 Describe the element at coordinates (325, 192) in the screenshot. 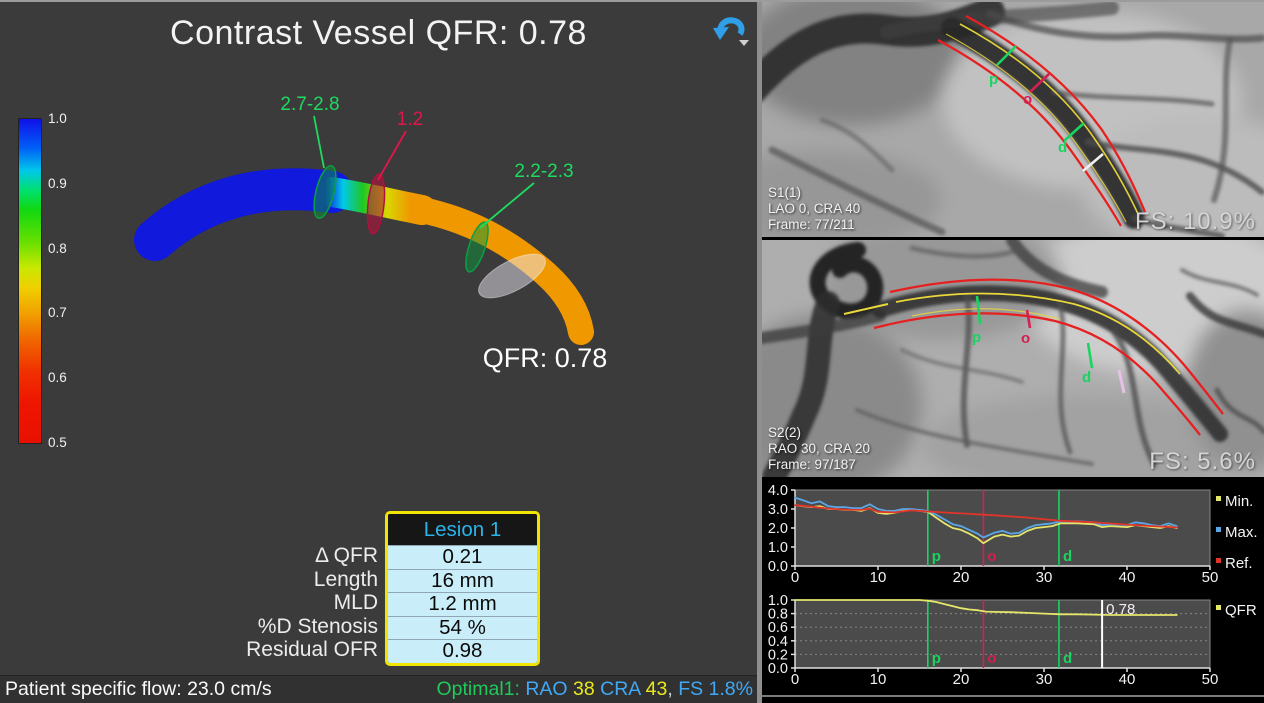

I see `proximal-reference-disc` at that location.